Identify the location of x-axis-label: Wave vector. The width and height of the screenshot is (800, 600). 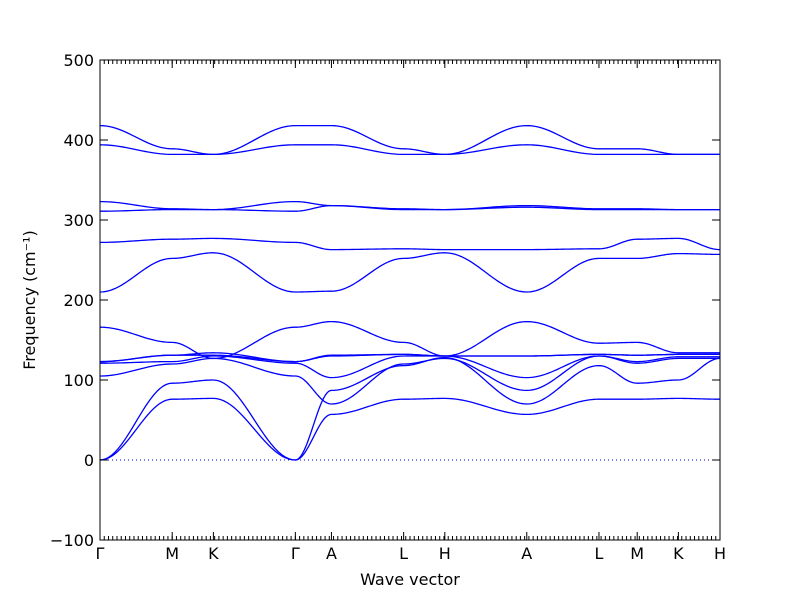
(410, 579).